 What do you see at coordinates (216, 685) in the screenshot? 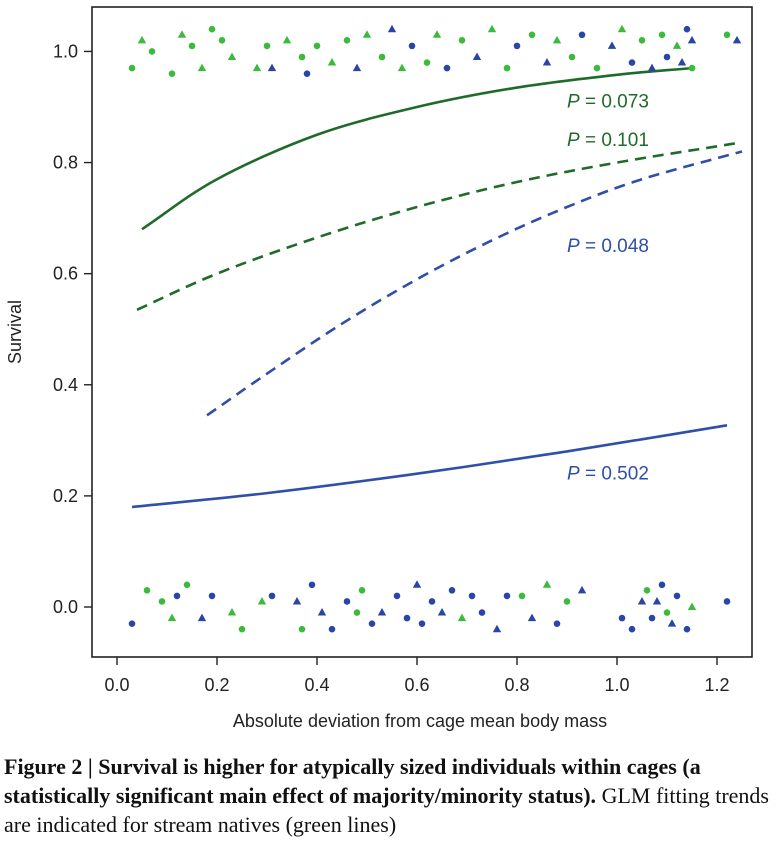
I see `x-tick-label: 0.2` at bounding box center [216, 685].